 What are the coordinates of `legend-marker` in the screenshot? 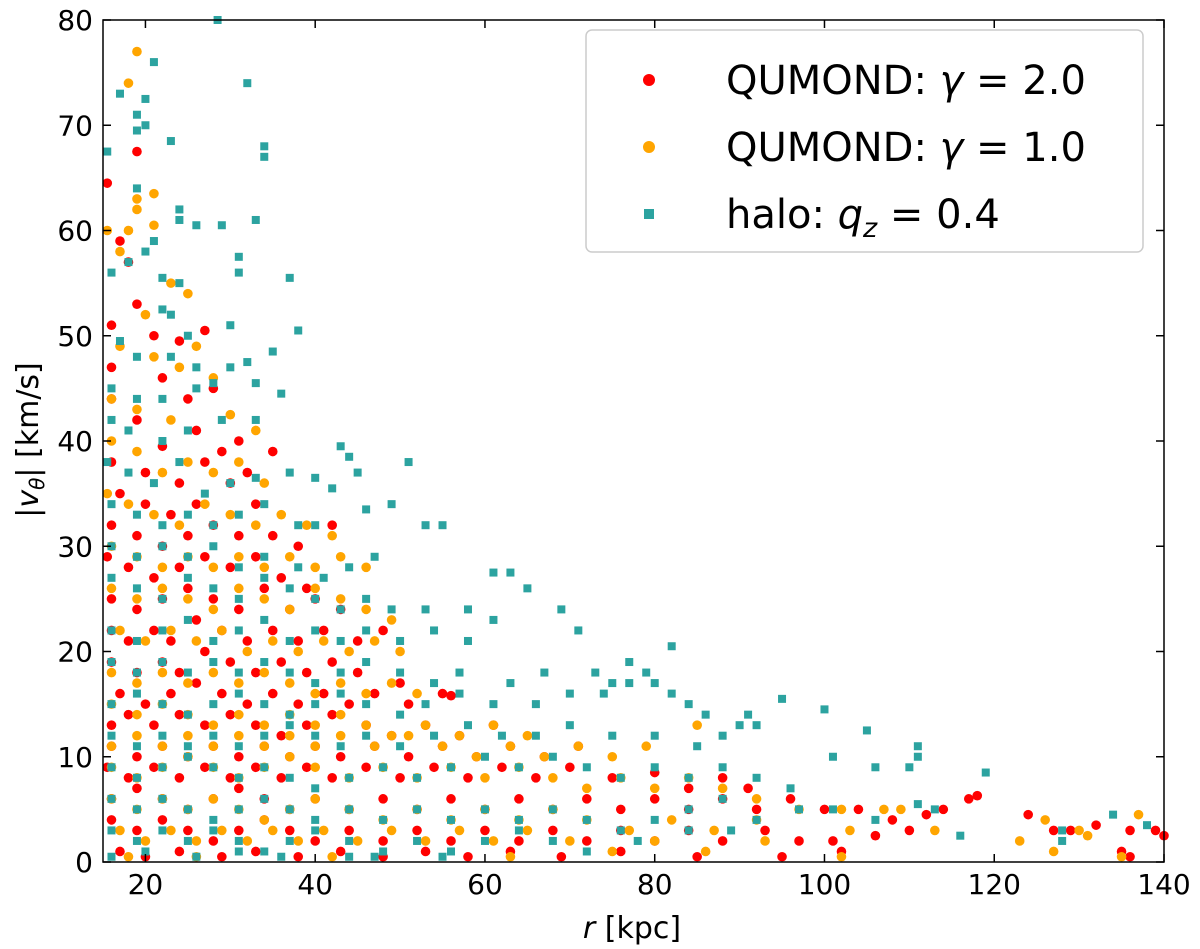 It's located at (649, 214).